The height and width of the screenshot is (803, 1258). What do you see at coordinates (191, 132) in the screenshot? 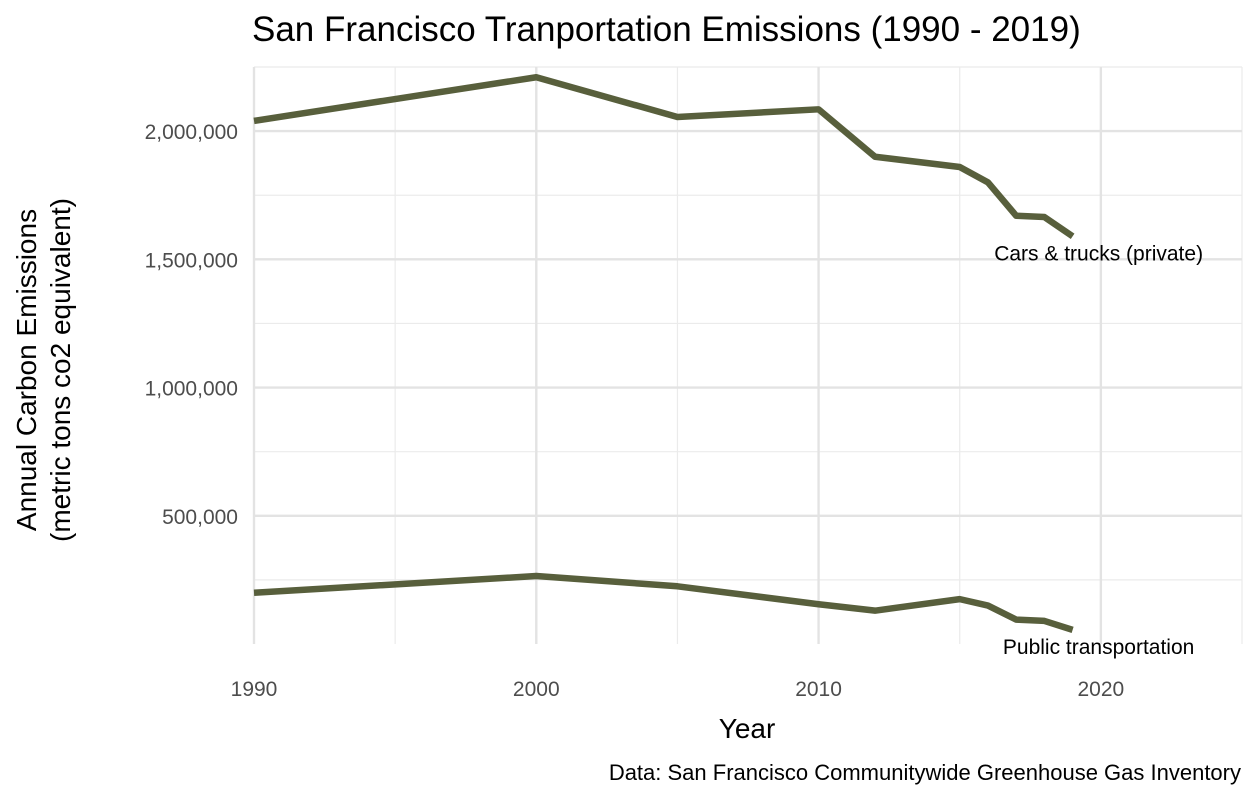
I see `y-tick-label: 2,000,000` at bounding box center [191, 132].